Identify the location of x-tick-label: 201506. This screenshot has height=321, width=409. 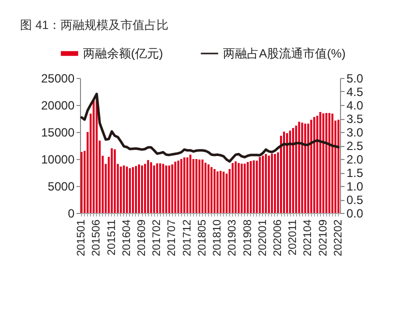
(96, 238).